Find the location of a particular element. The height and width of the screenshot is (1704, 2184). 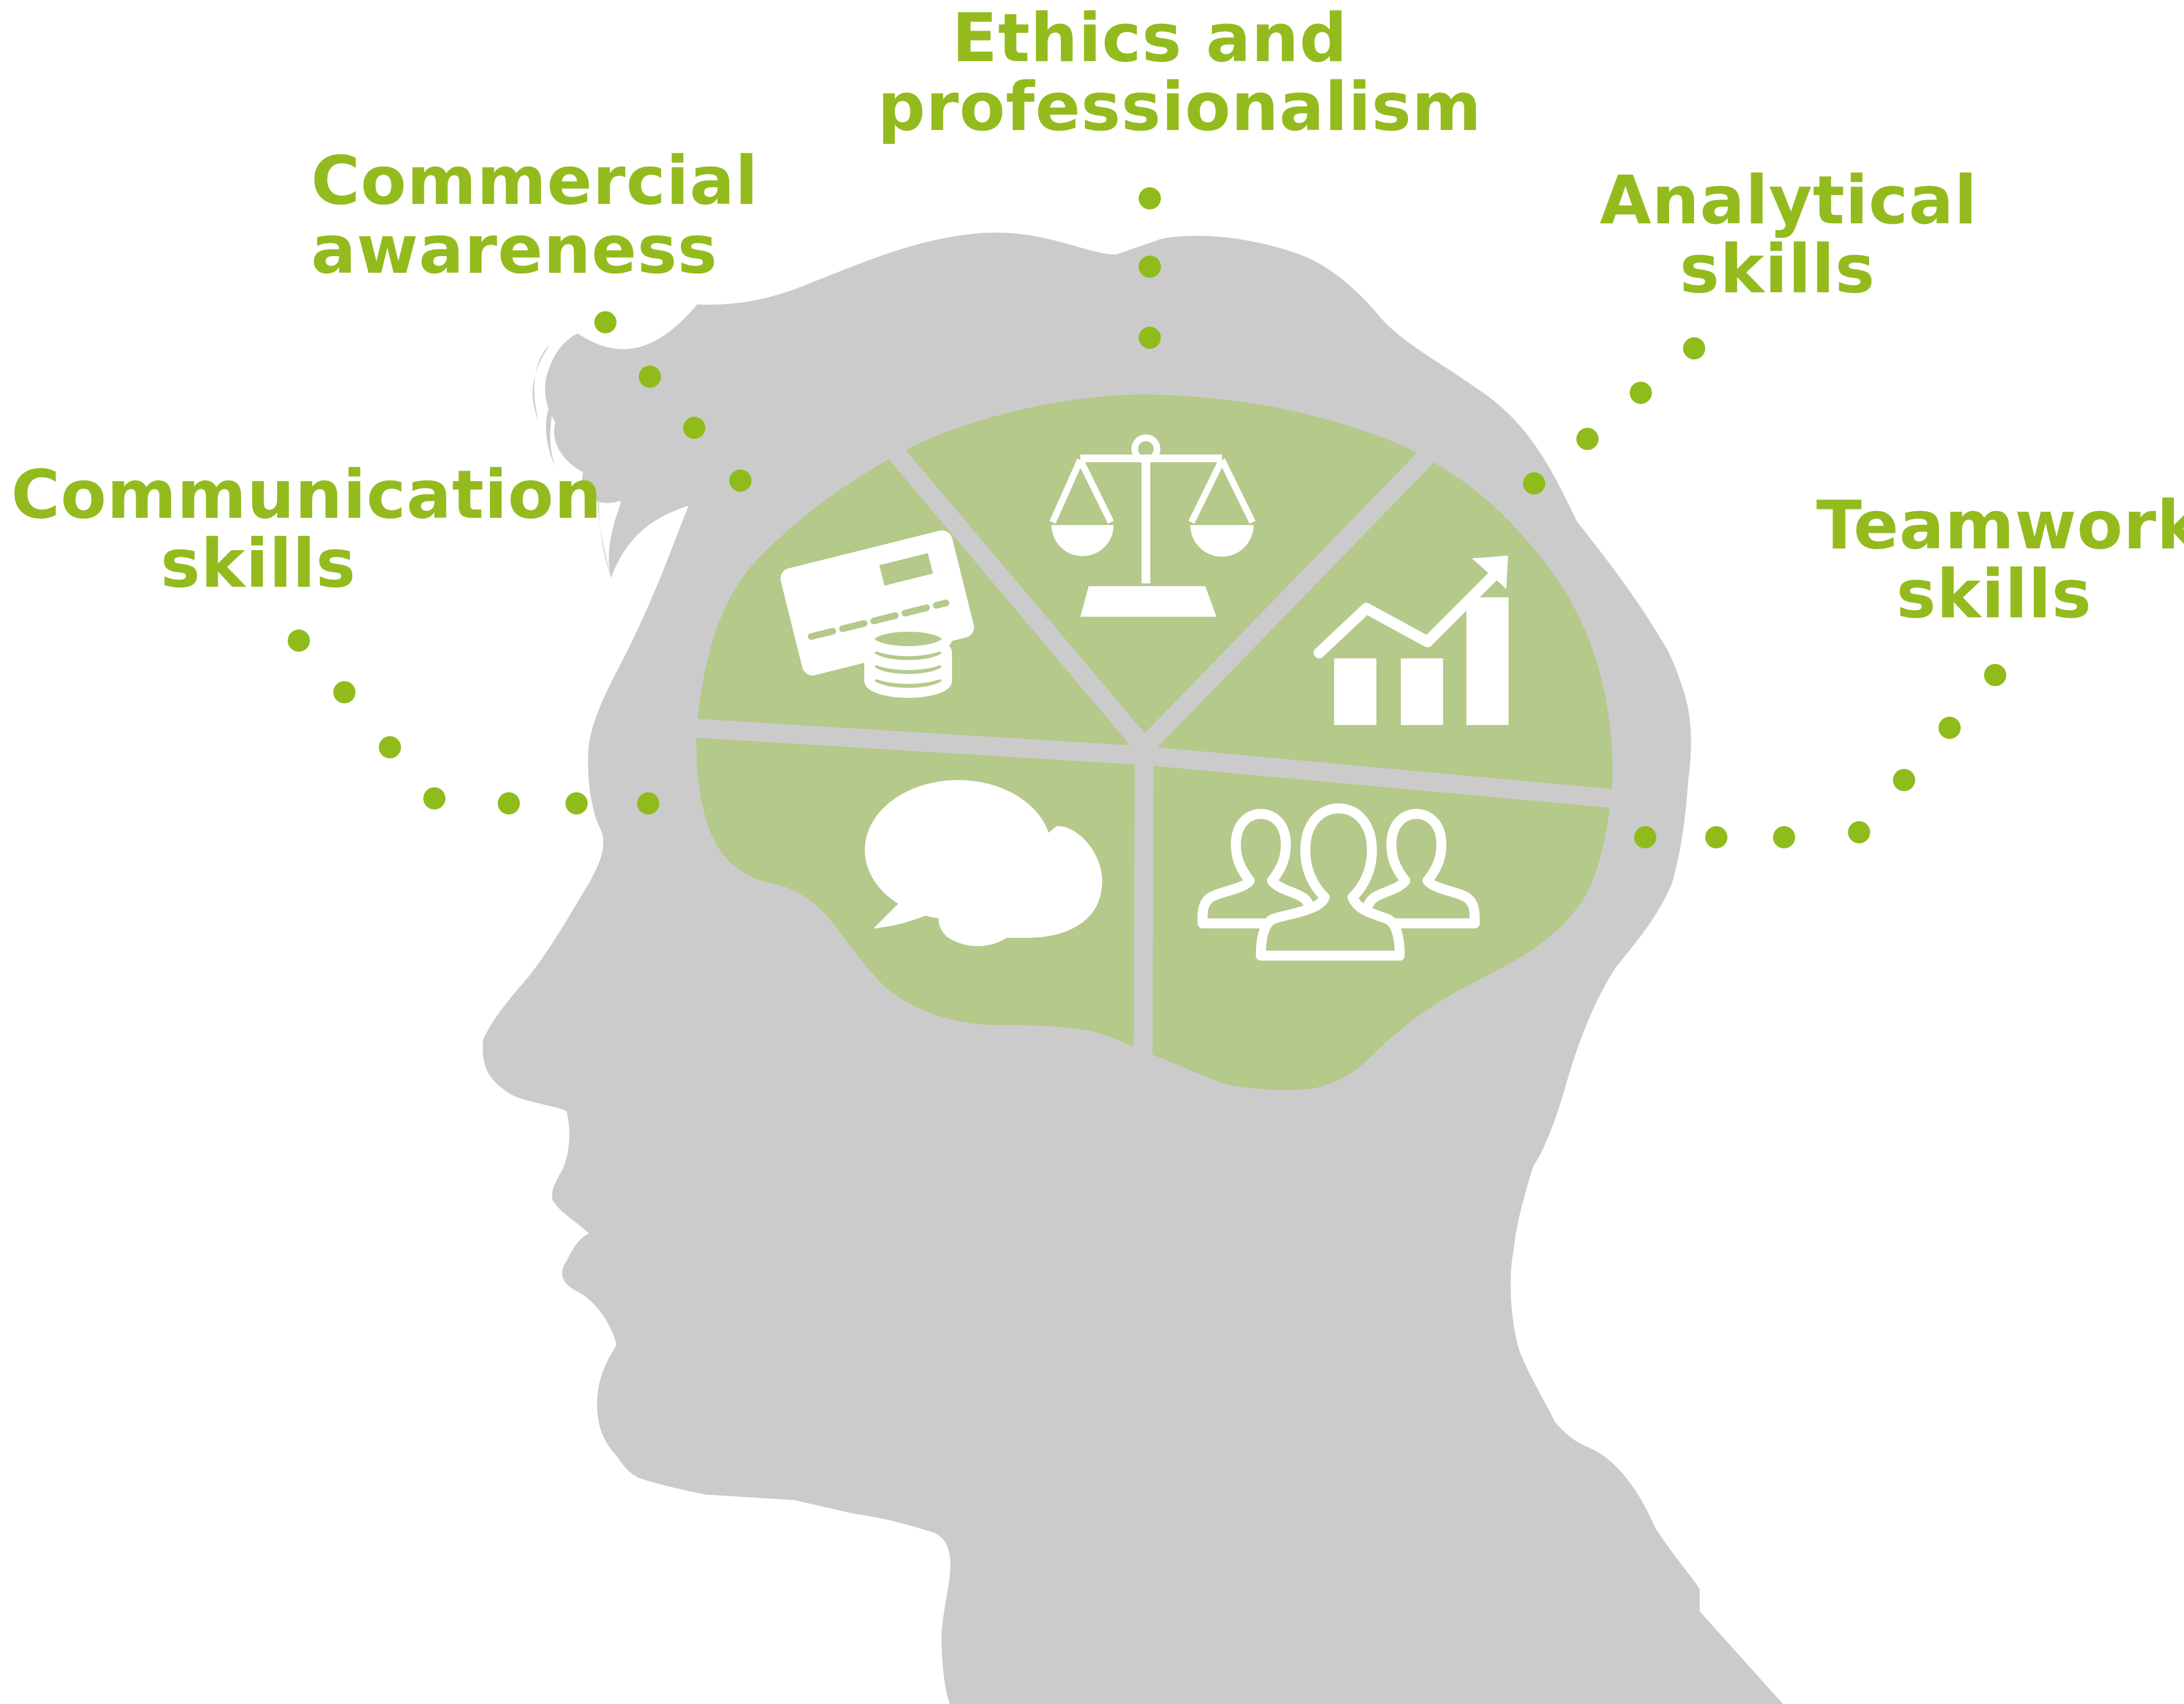

communication-skills-label: Communication skills is located at coordinates (307, 530).